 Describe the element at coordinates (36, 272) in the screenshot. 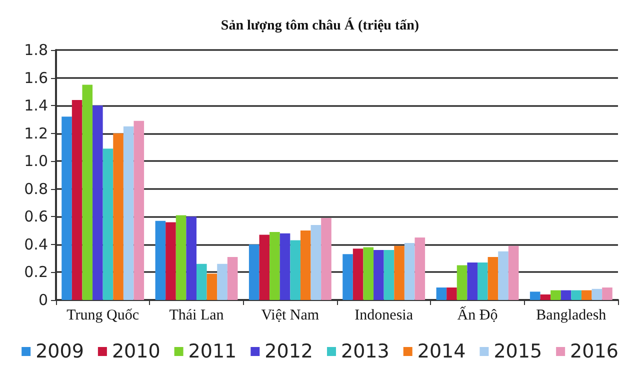

I see `y-tick-label: 0.2` at that location.